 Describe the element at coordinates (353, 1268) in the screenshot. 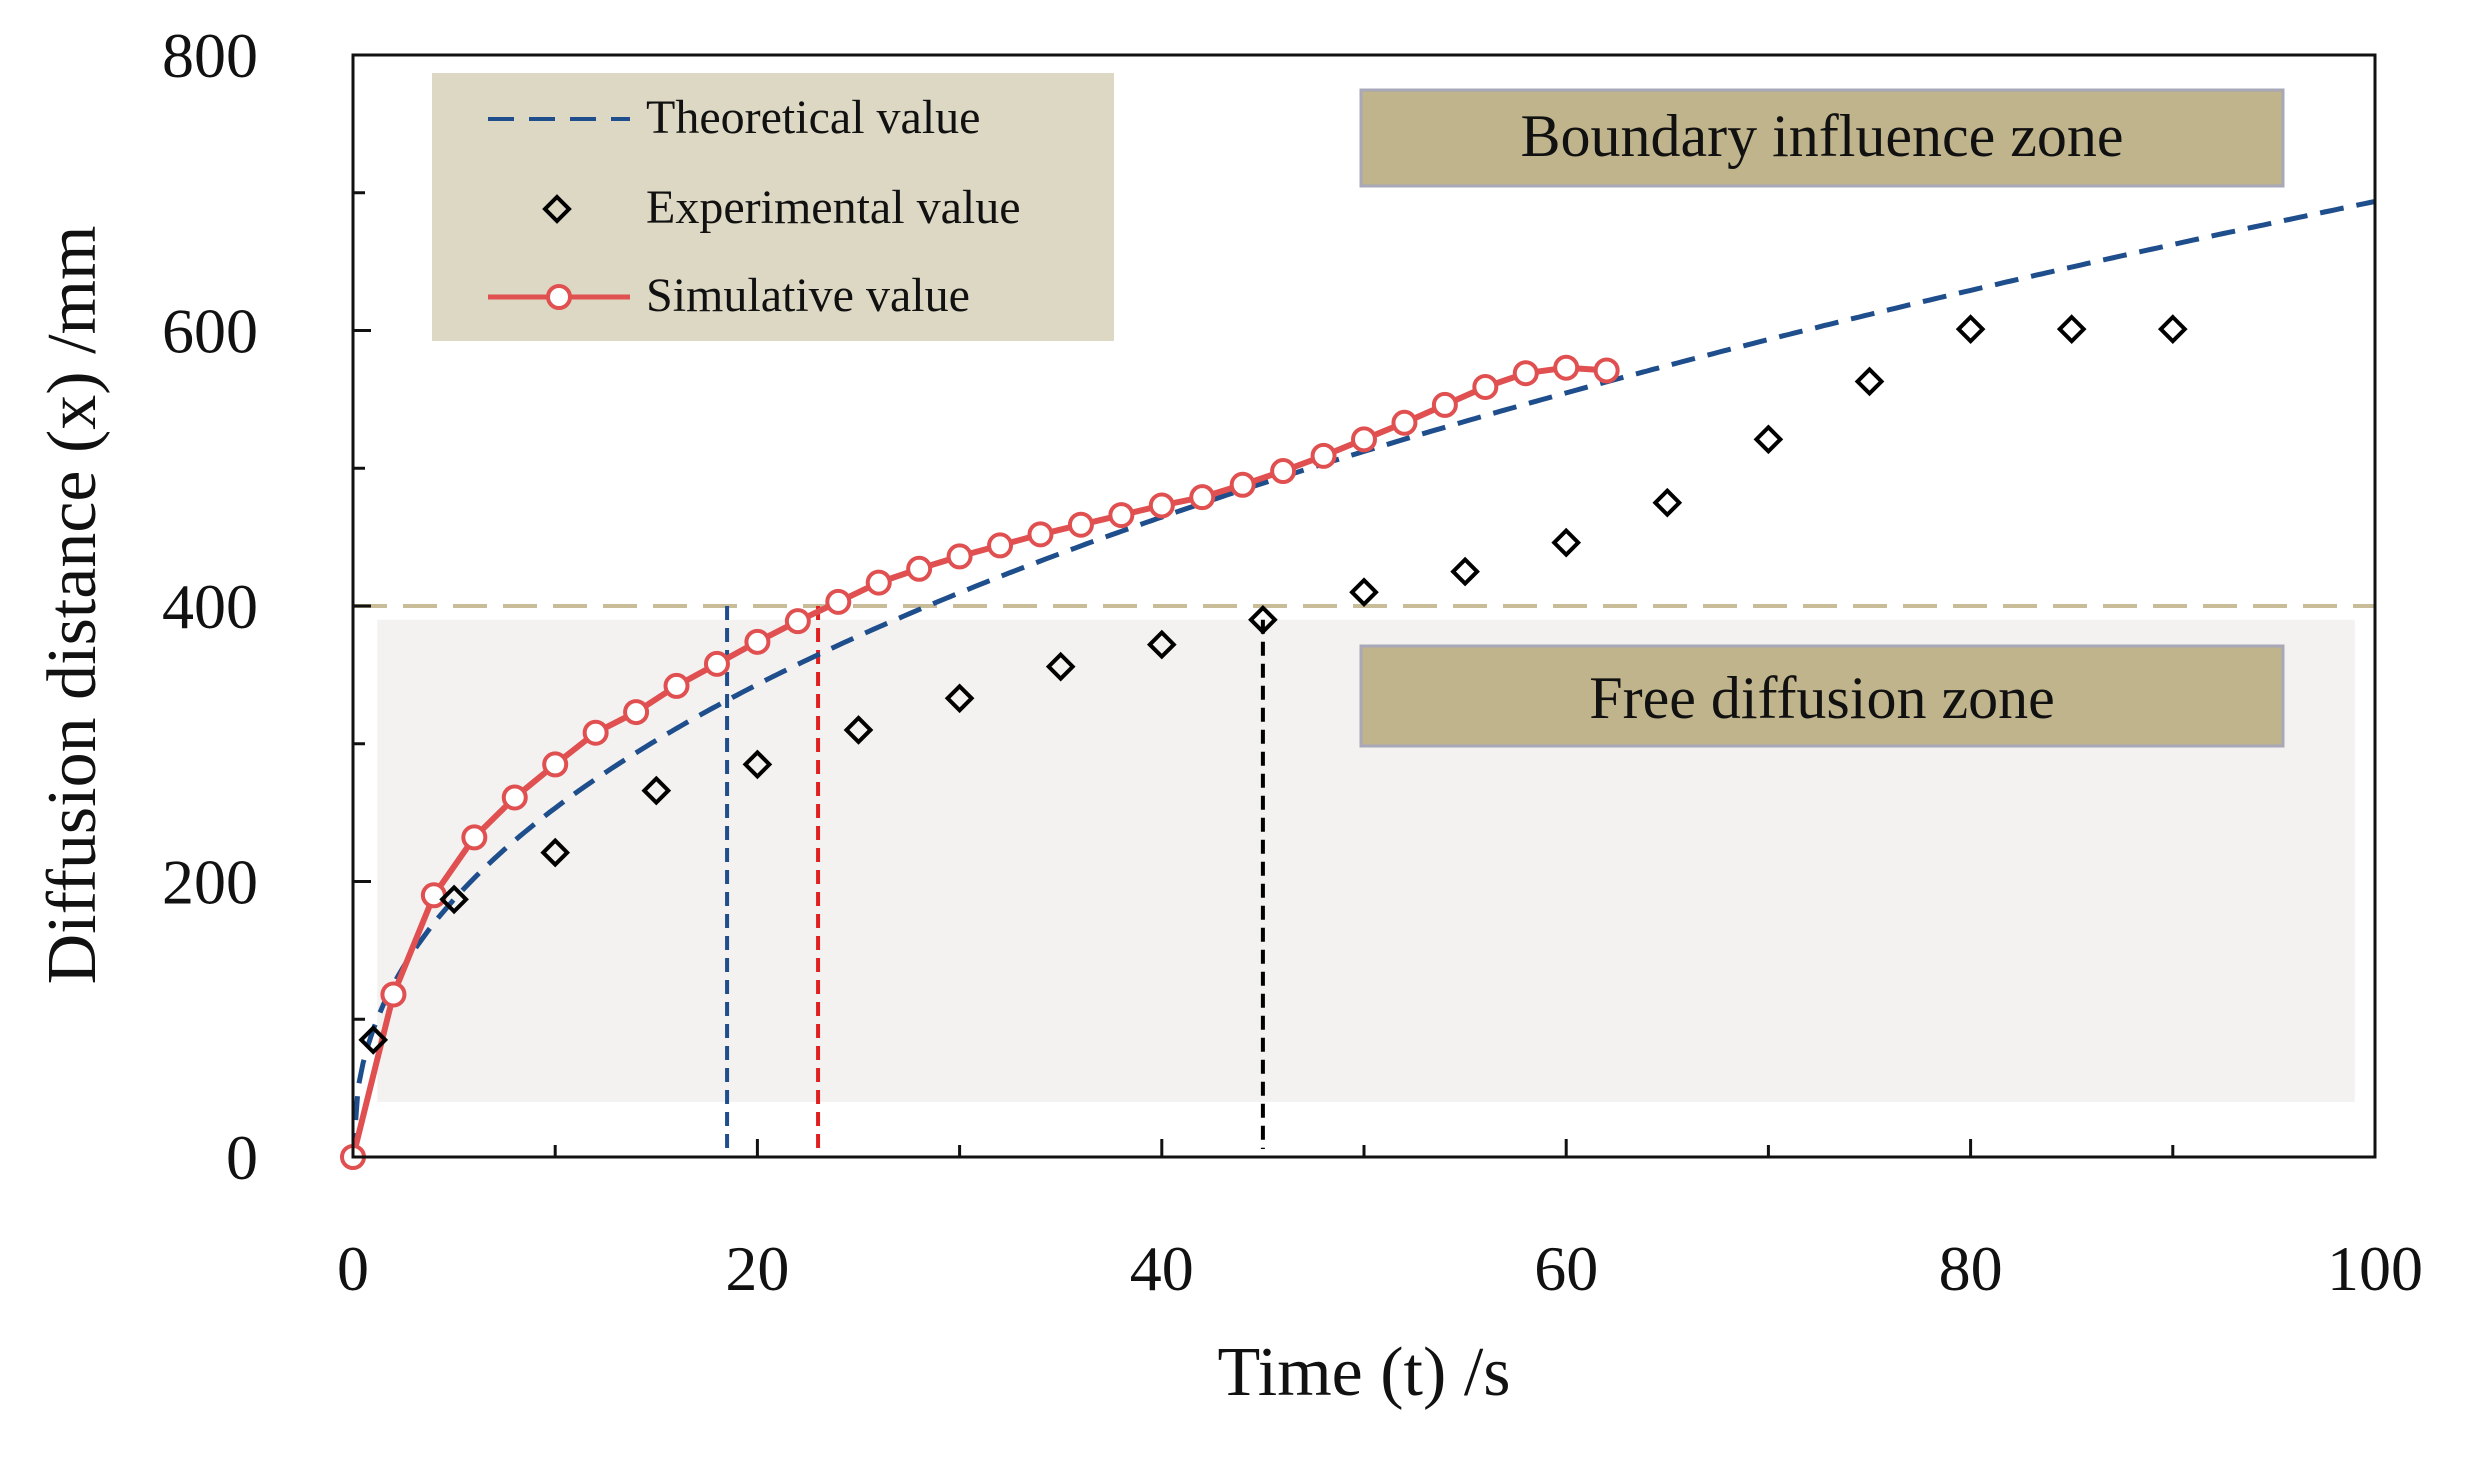

I see `x-tick-label: 0` at that location.